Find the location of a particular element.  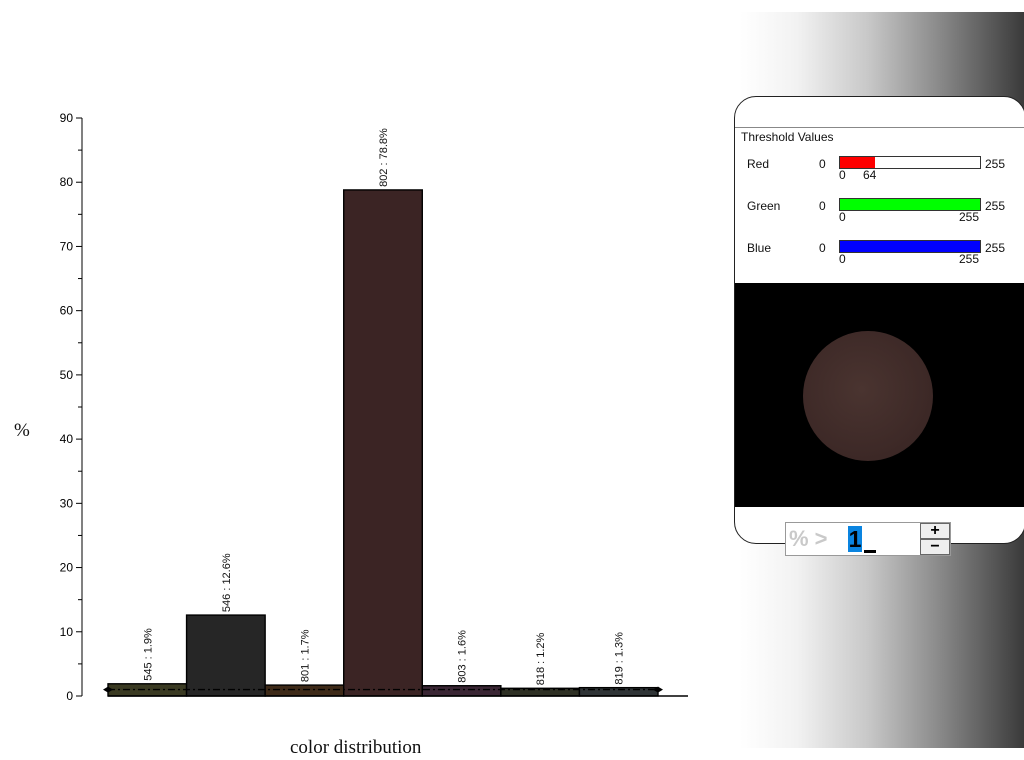

bar-data-label: 819 : 1.3% is located at coordinates (620, 658).